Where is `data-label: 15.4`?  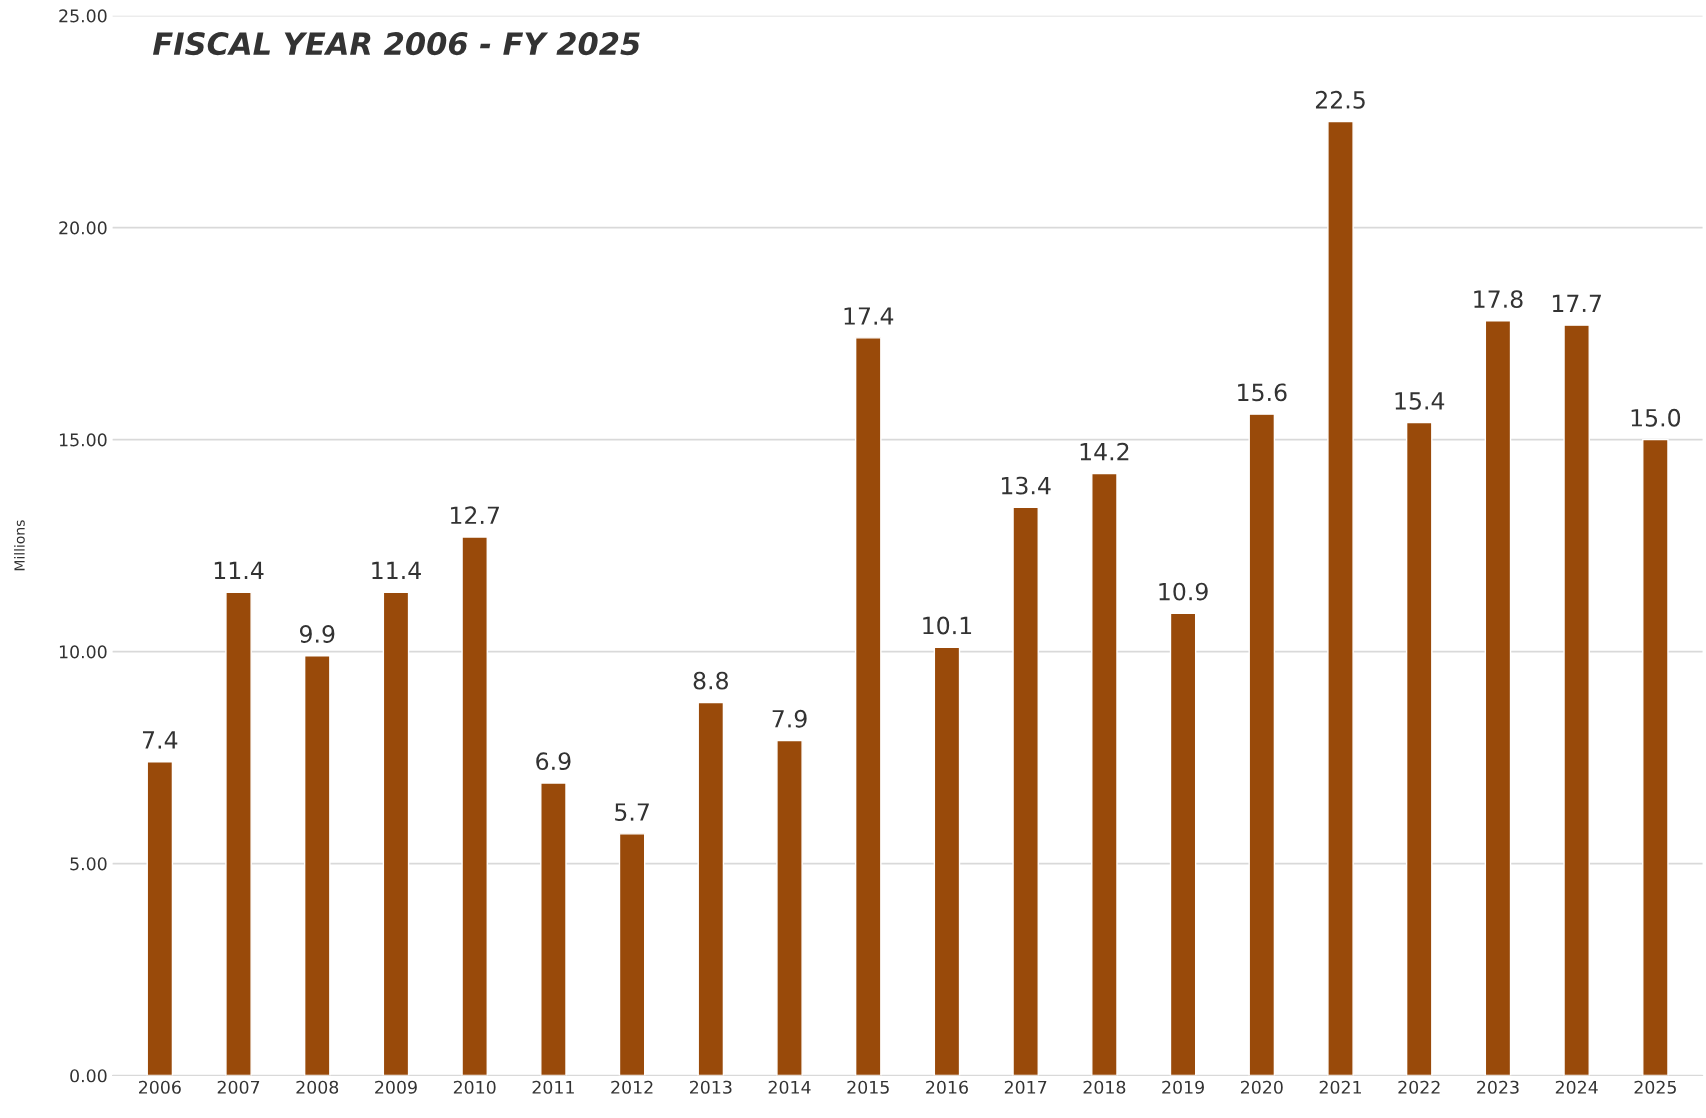 data-label: 15.4 is located at coordinates (1420, 401).